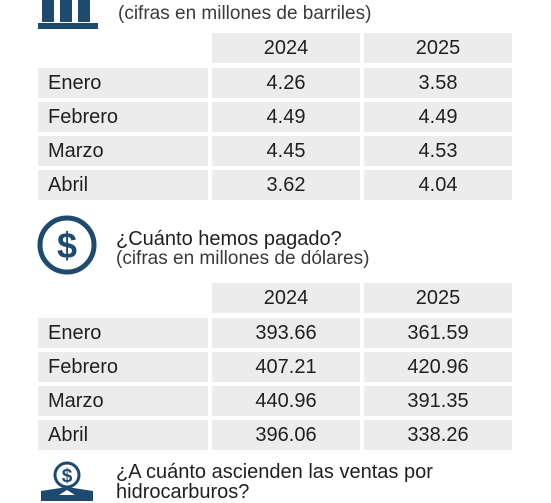 The width and height of the screenshot is (551, 503). I want to click on value-2024: 396.06, so click(286, 435).